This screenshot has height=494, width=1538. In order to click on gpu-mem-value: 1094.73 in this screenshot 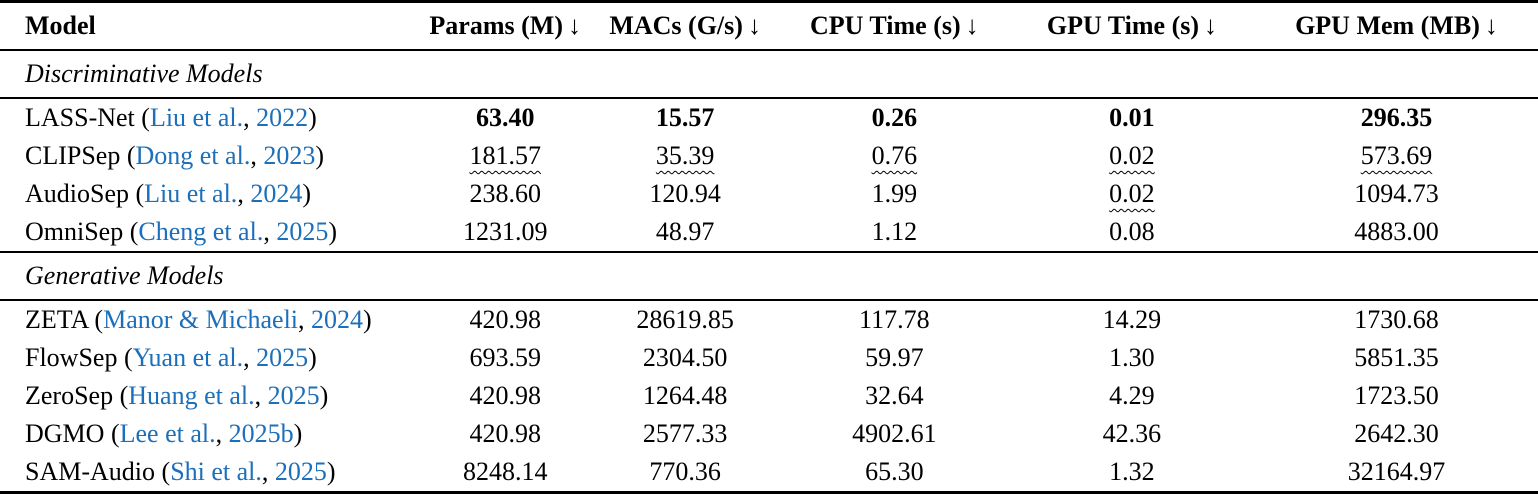, I will do `click(1396, 193)`.